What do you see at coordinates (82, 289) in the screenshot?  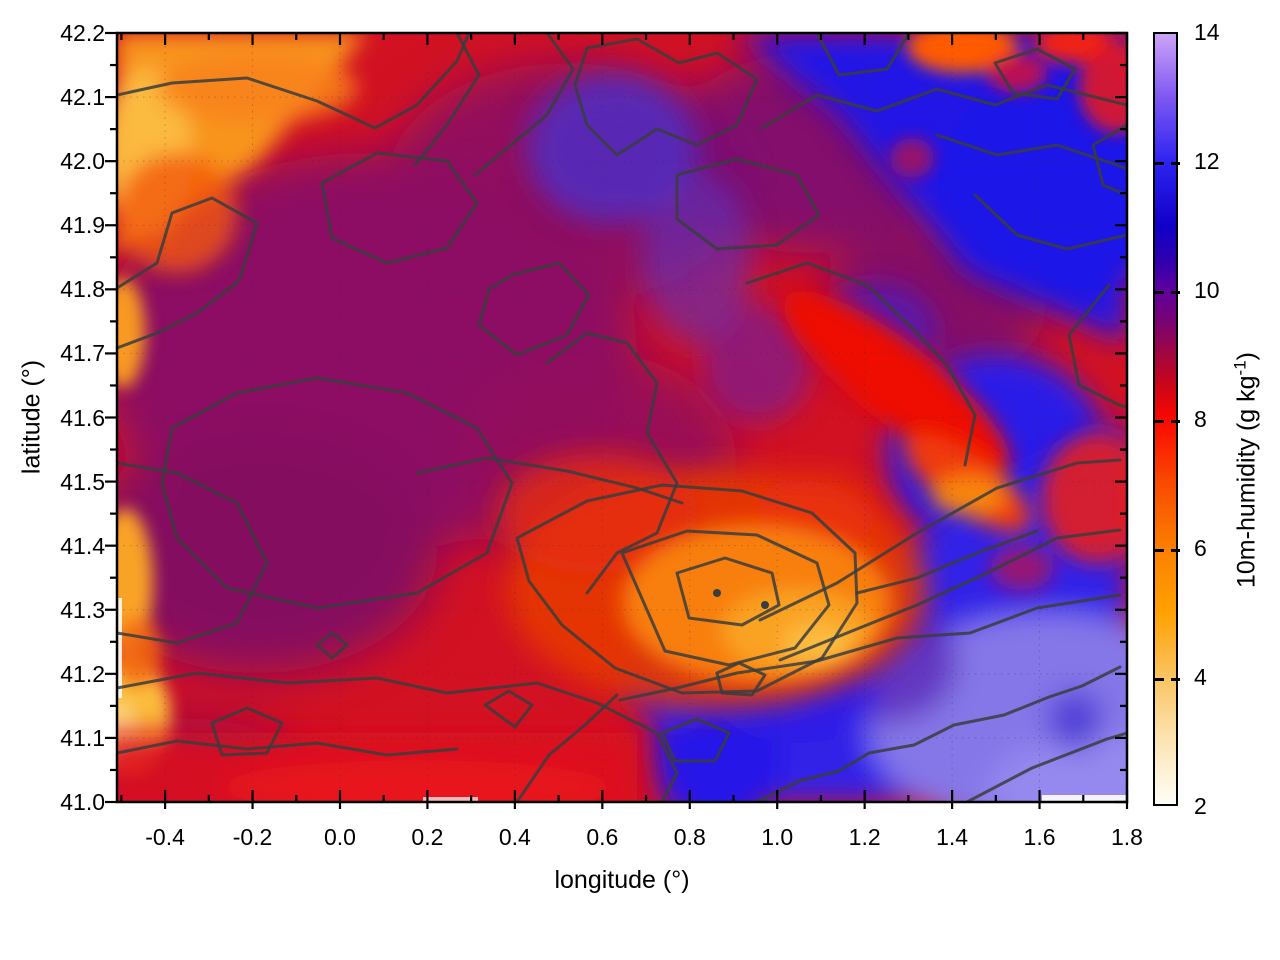 I see `y-tick-label: 41.8` at bounding box center [82, 289].